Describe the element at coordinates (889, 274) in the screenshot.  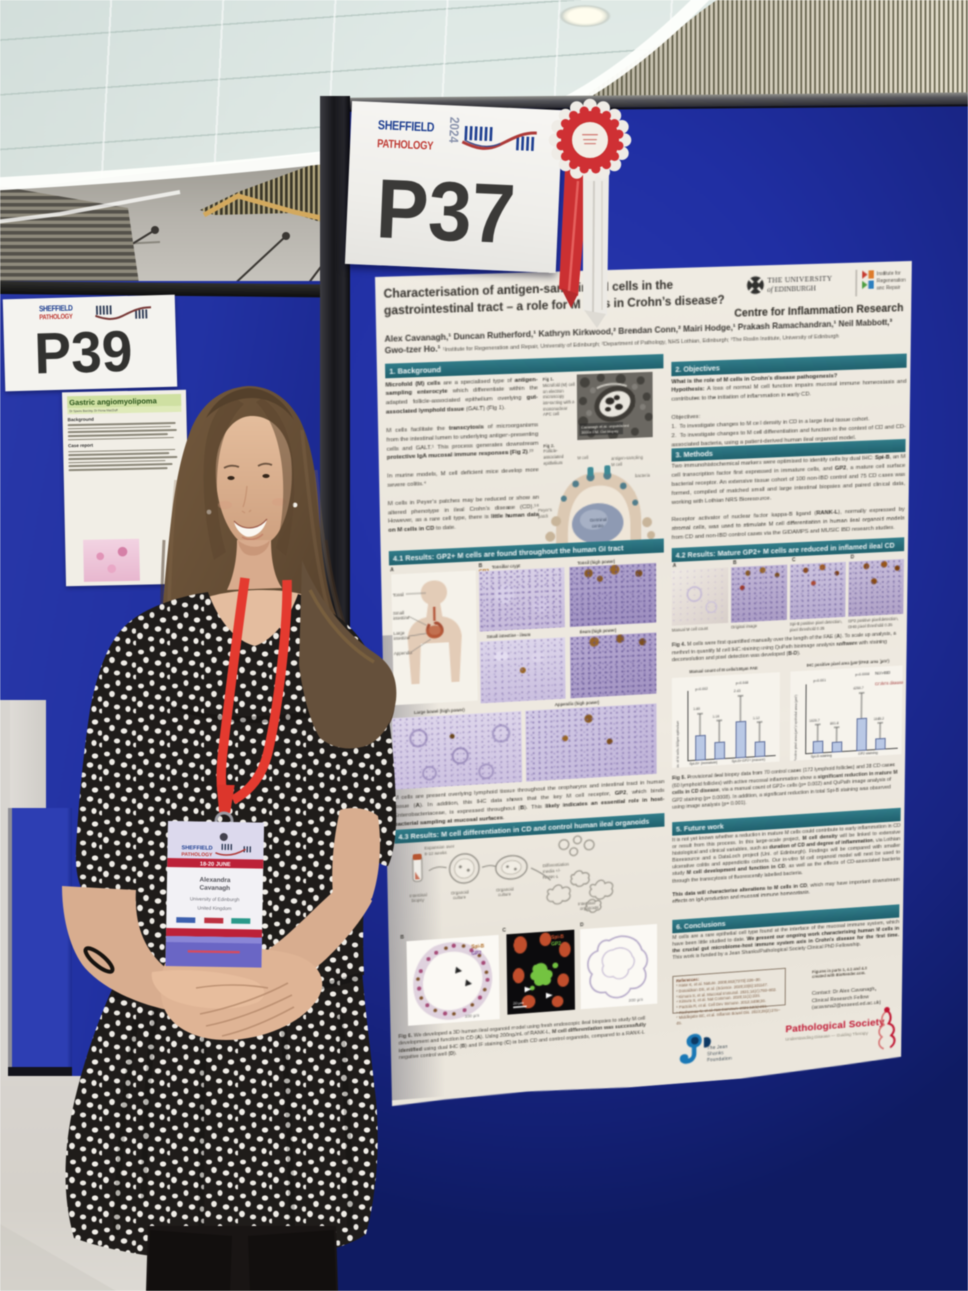
I see `svg-text: Institute for` at that location.